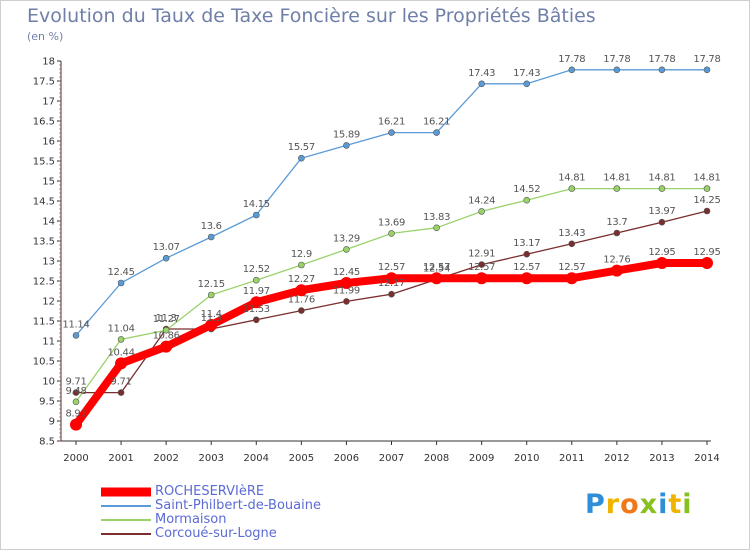 The width and height of the screenshot is (750, 550). Describe the element at coordinates (256, 291) in the screenshot. I see `data-label: 11.97` at that location.